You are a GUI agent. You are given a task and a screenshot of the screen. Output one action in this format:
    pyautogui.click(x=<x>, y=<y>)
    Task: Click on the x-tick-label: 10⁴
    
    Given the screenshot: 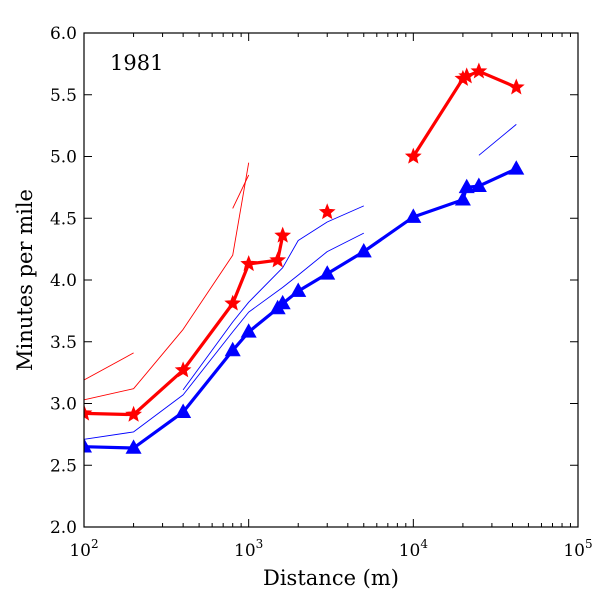 What is the action you would take?
    pyautogui.click(x=414, y=549)
    